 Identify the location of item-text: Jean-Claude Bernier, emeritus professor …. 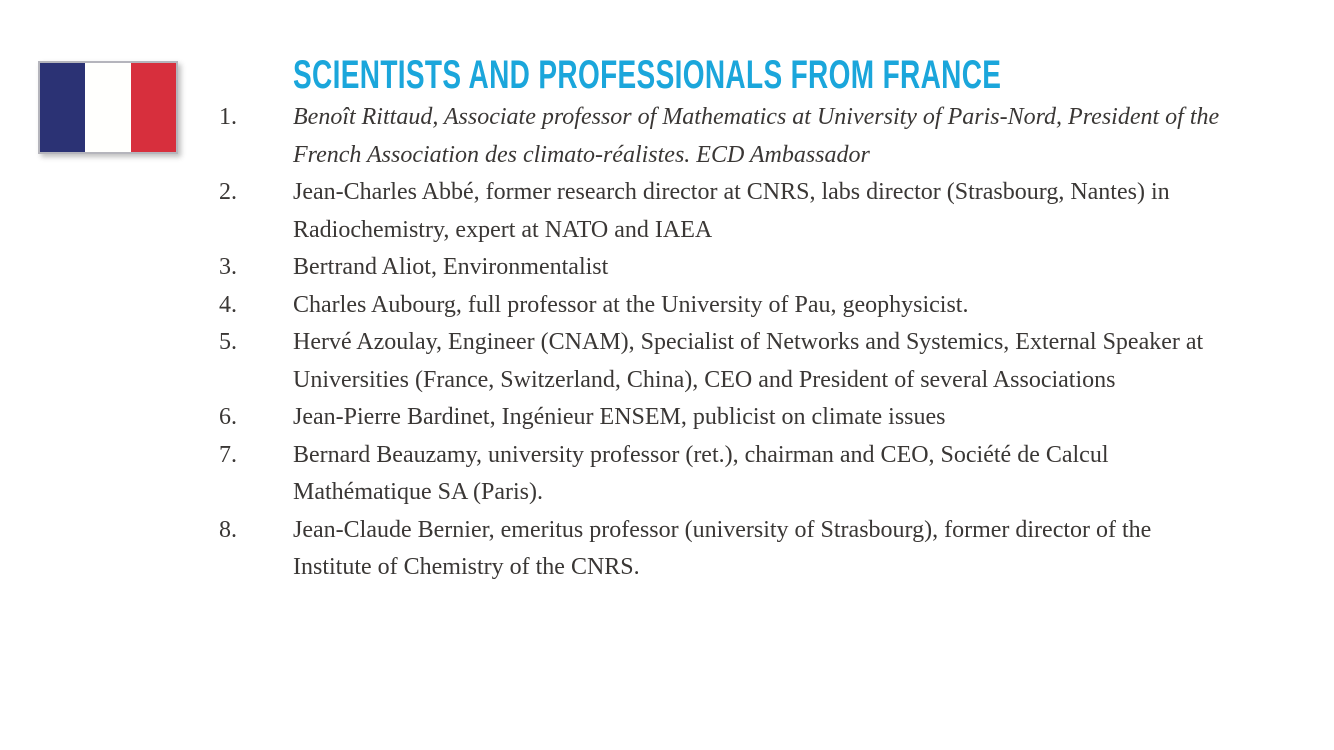
(722, 548).